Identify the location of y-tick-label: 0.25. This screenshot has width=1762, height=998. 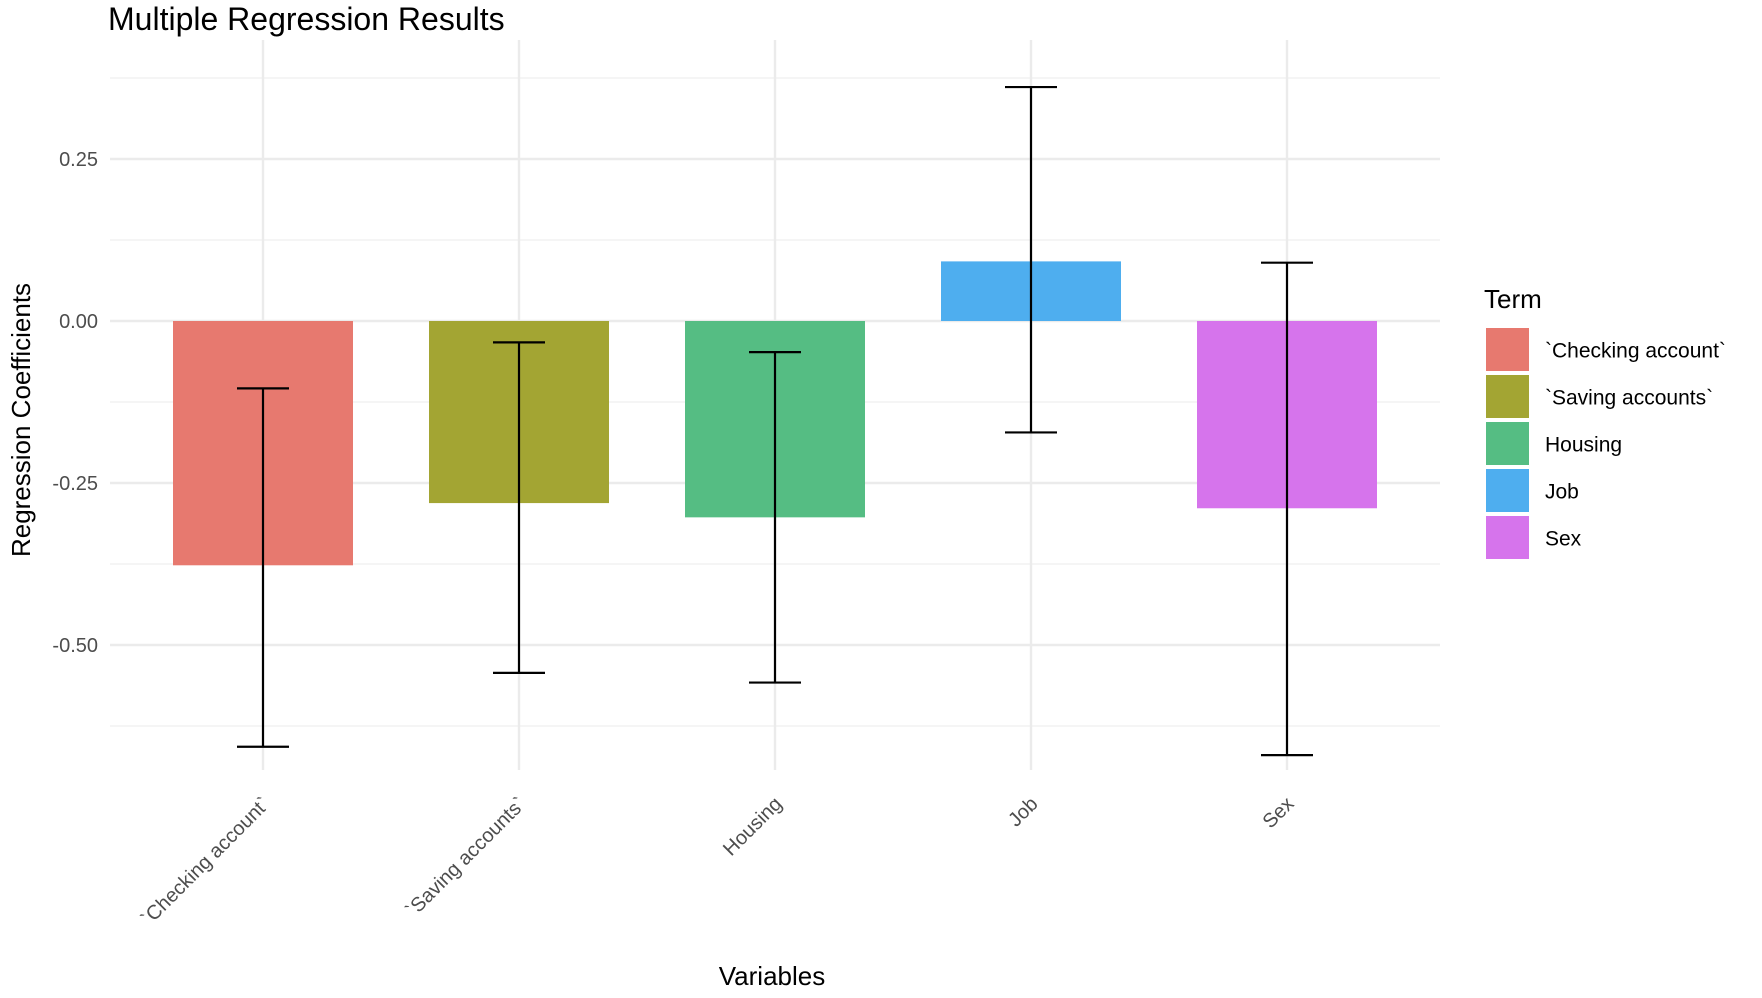
(78, 160).